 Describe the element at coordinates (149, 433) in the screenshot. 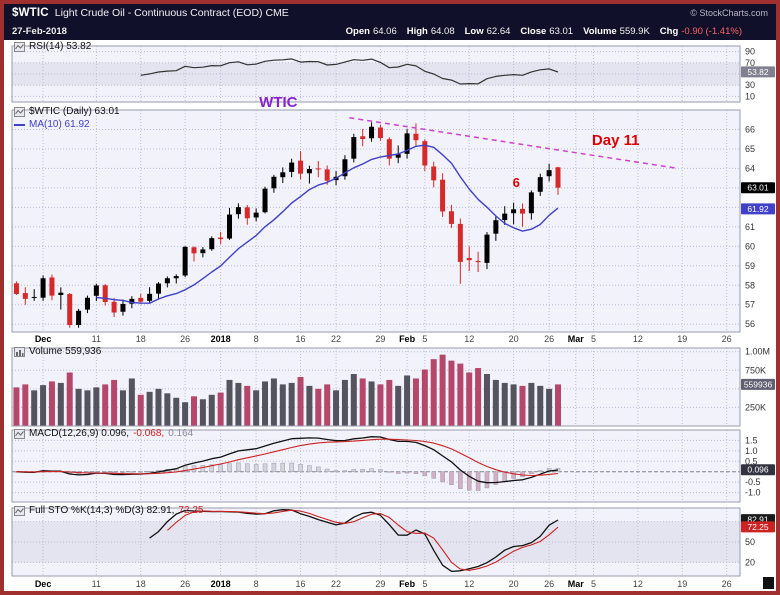

I see `macd-signal-value: -0.068,` at that location.